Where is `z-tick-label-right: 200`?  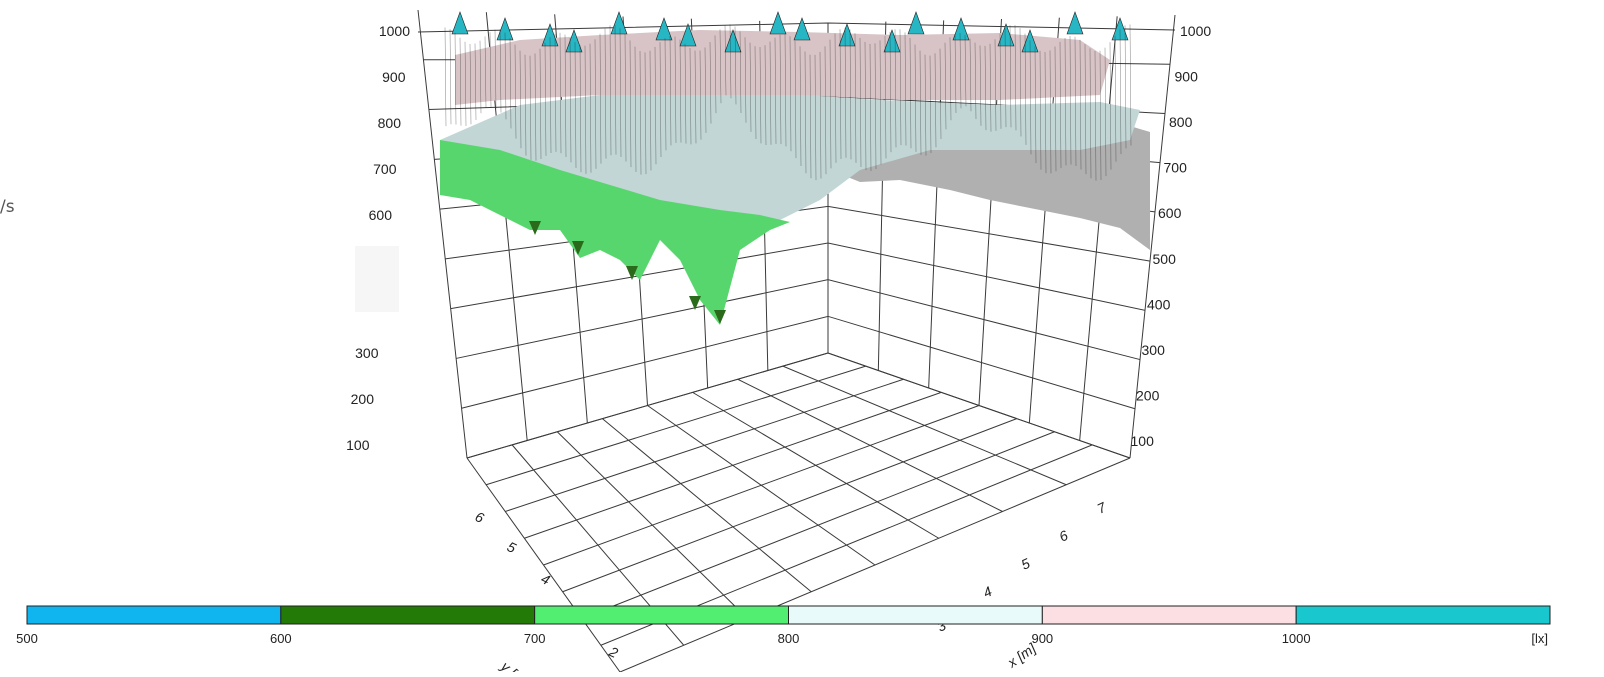 z-tick-label-right: 200 is located at coordinates (1148, 395).